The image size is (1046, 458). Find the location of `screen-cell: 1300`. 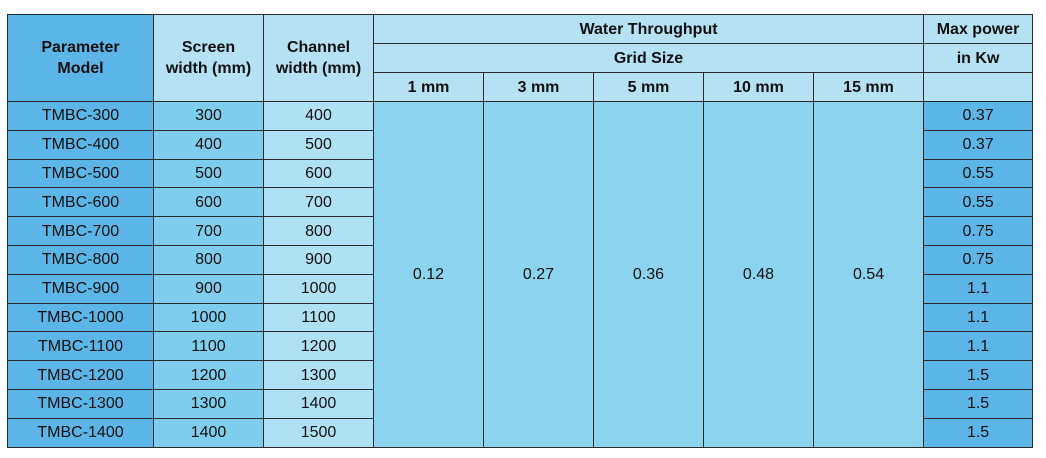

screen-cell: 1300 is located at coordinates (208, 403).